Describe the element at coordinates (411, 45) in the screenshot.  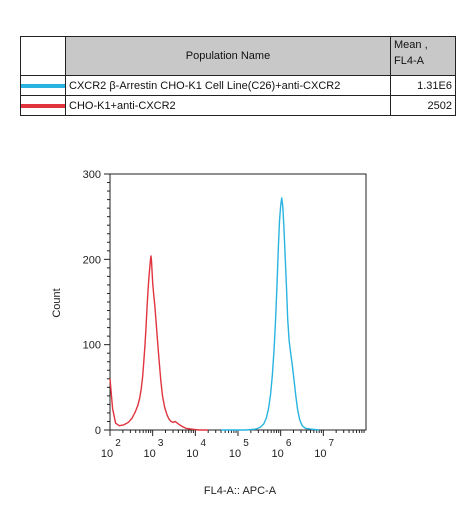
I see `legend-header-mean-line1: Mean ,` at that location.